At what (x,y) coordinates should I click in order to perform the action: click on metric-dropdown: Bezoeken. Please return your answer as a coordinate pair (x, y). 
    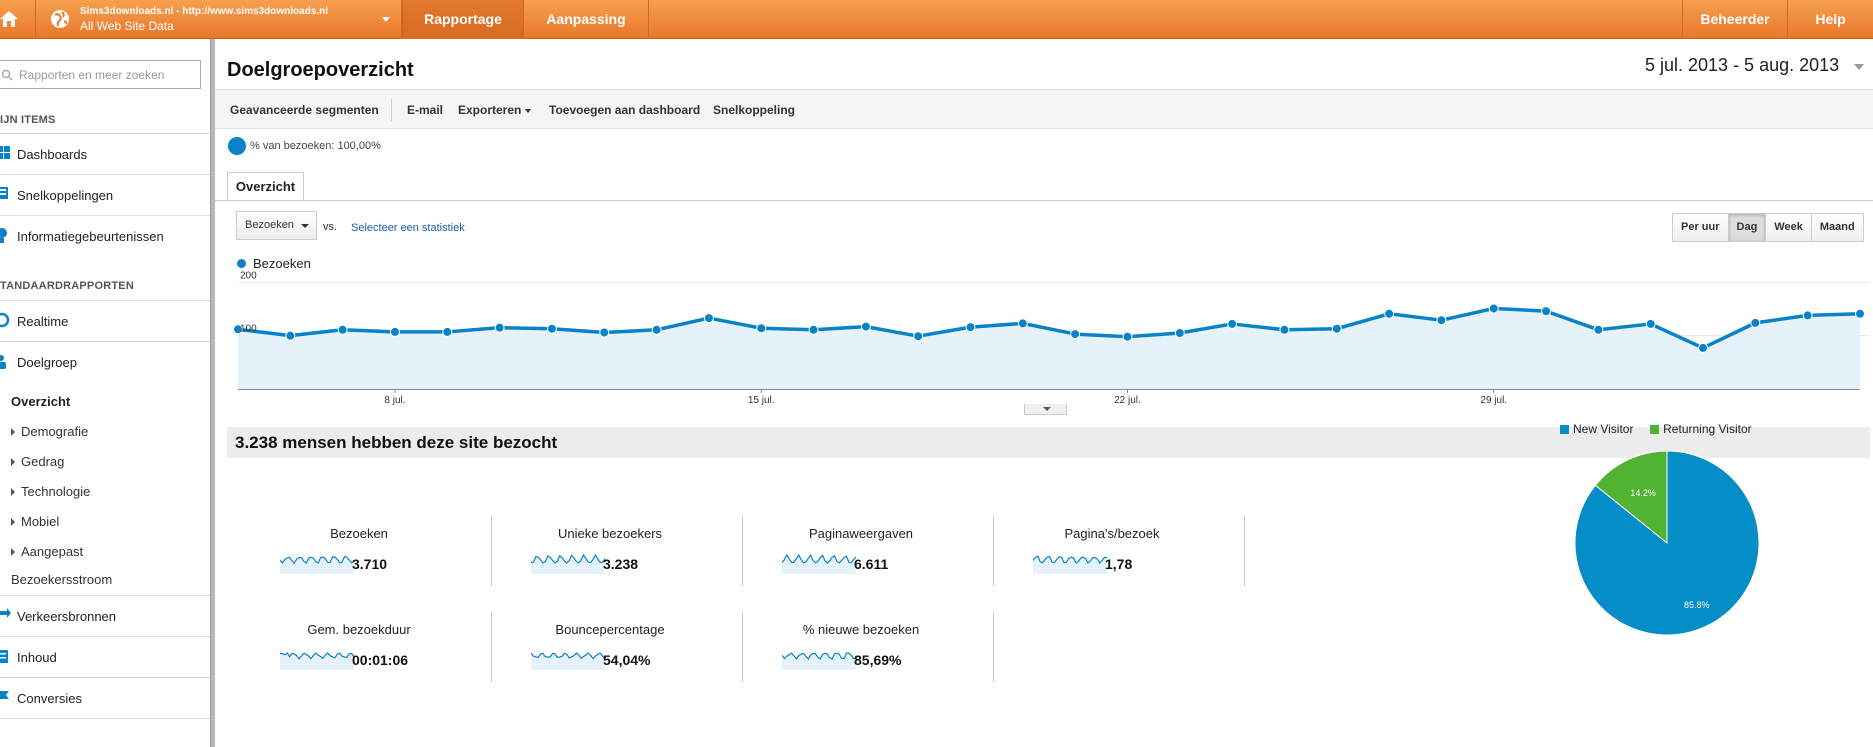
    Looking at the image, I should click on (276, 225).